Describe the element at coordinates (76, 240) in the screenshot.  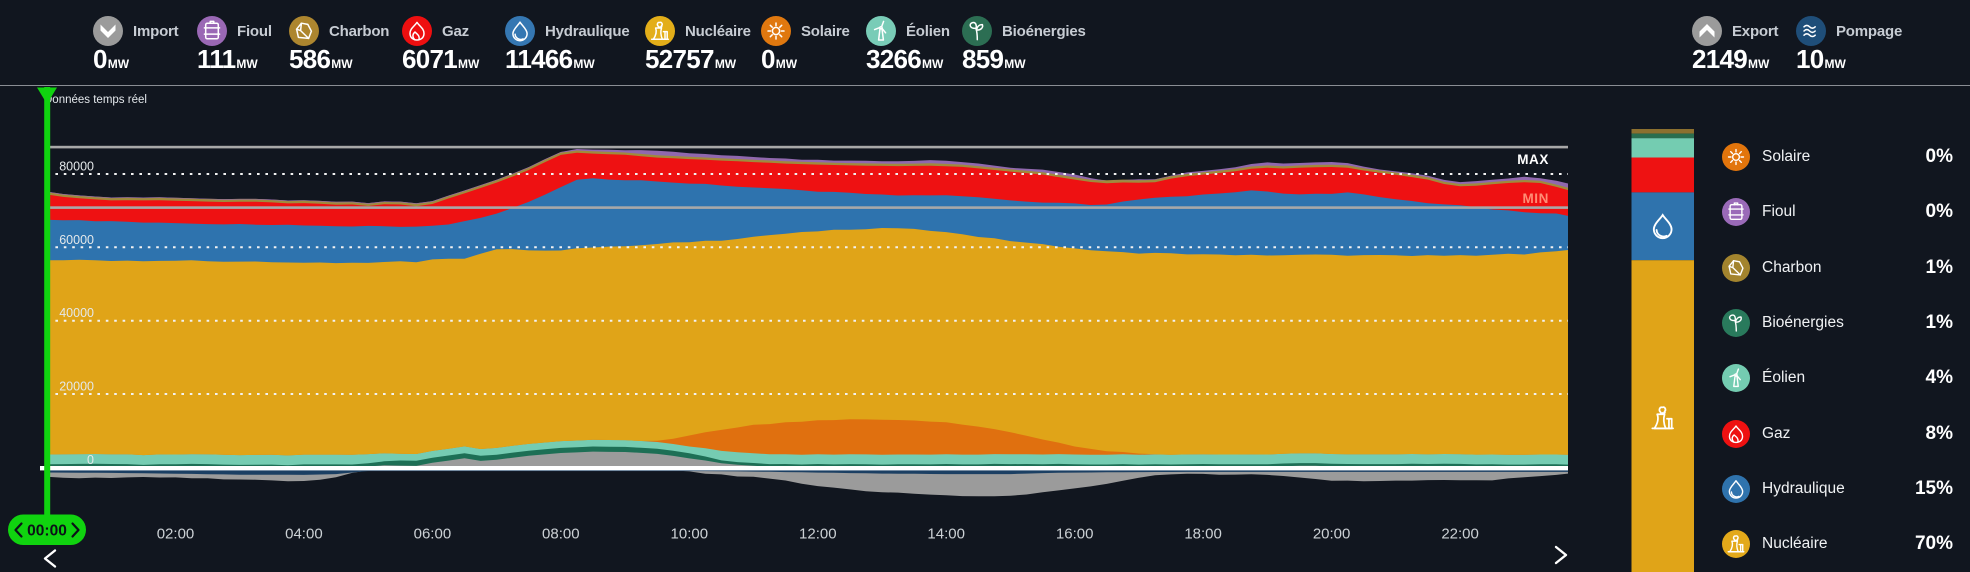
I see `svg-text: 60000` at that location.